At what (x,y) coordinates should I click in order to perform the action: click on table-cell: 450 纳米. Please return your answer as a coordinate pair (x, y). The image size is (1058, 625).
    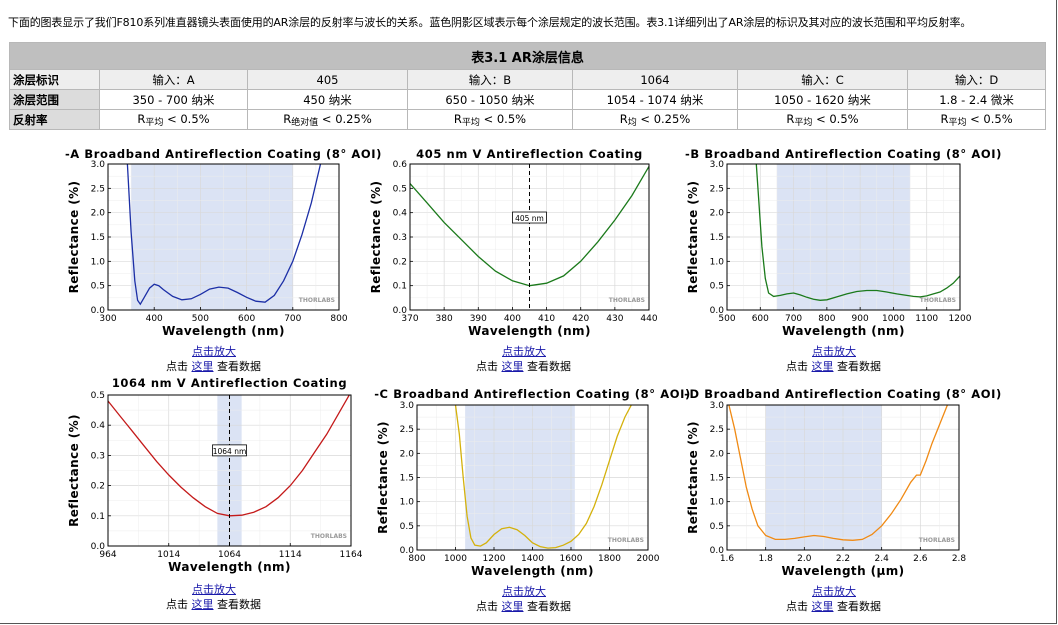
    Looking at the image, I should click on (327, 99).